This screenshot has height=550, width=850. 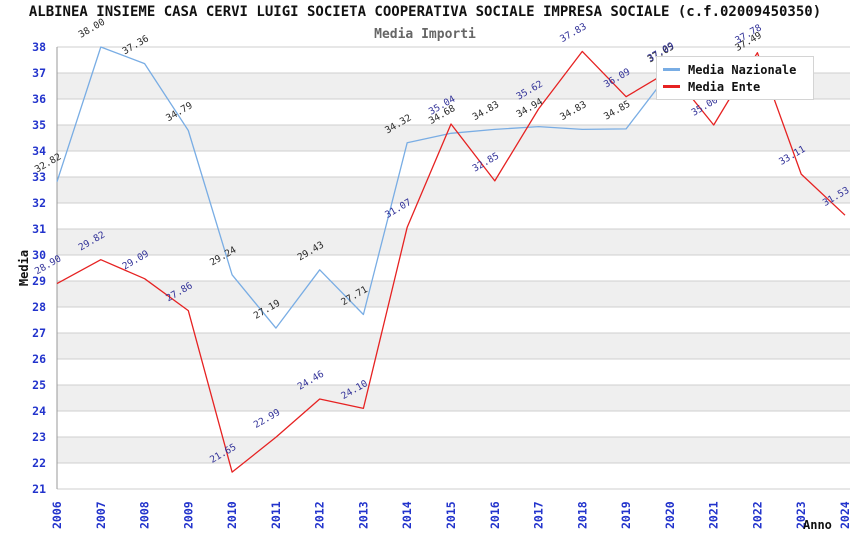 What do you see at coordinates (671, 86) in the screenshot?
I see `ente-line-swatch-icon` at bounding box center [671, 86].